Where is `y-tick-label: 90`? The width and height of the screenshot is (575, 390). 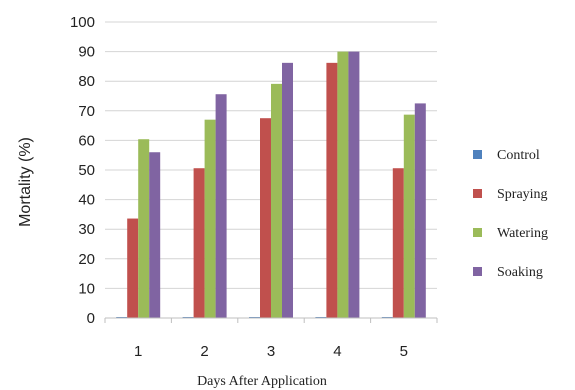
y-tick-label: 90 is located at coordinates (86, 52).